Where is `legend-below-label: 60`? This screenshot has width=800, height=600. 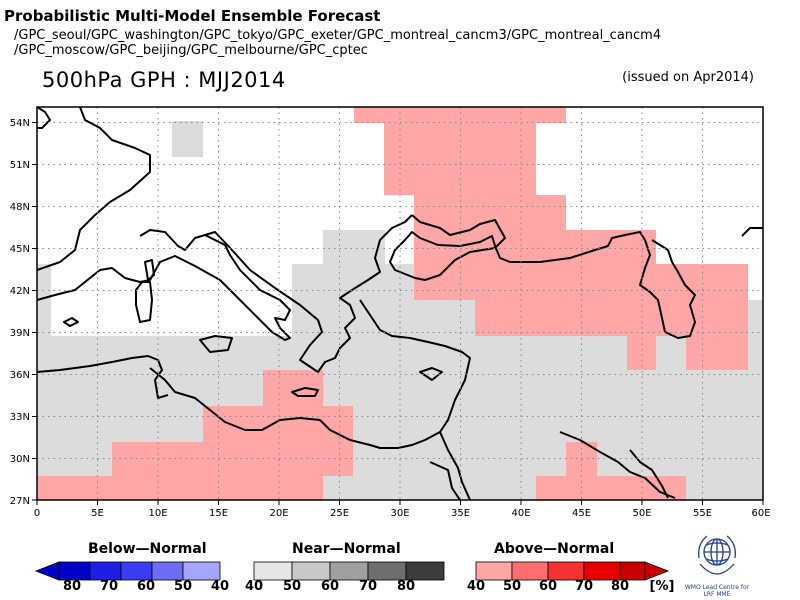
legend-below-label: 60 is located at coordinates (146, 586).